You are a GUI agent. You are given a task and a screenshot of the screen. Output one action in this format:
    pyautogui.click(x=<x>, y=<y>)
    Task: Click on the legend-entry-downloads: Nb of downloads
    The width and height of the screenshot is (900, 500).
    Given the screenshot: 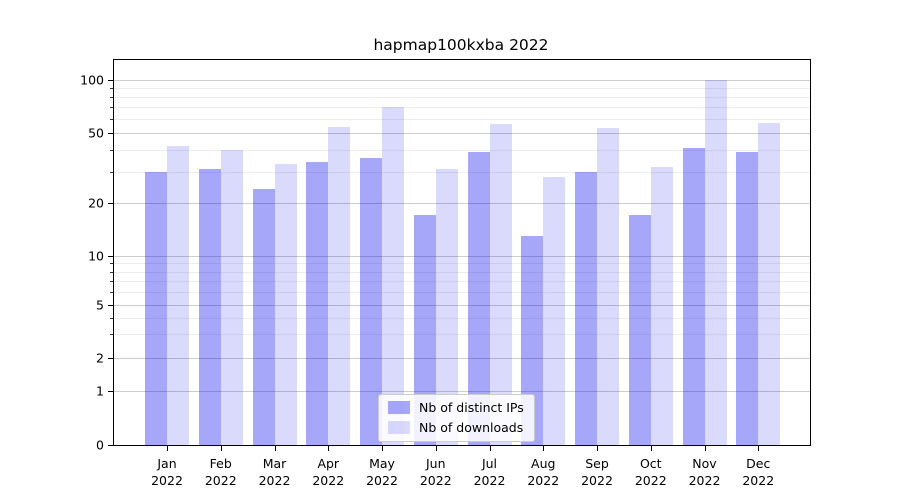 What is the action you would take?
    pyautogui.click(x=456, y=427)
    